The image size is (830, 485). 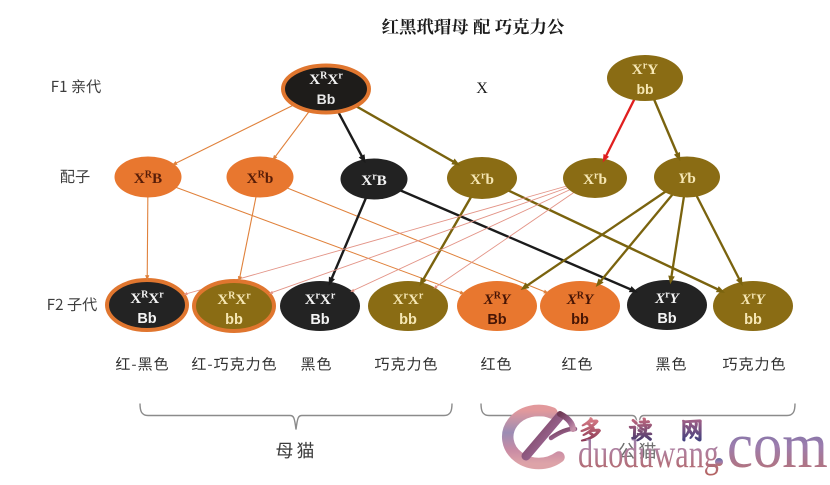 I want to click on svg-text: XrB, so click(x=374, y=181).